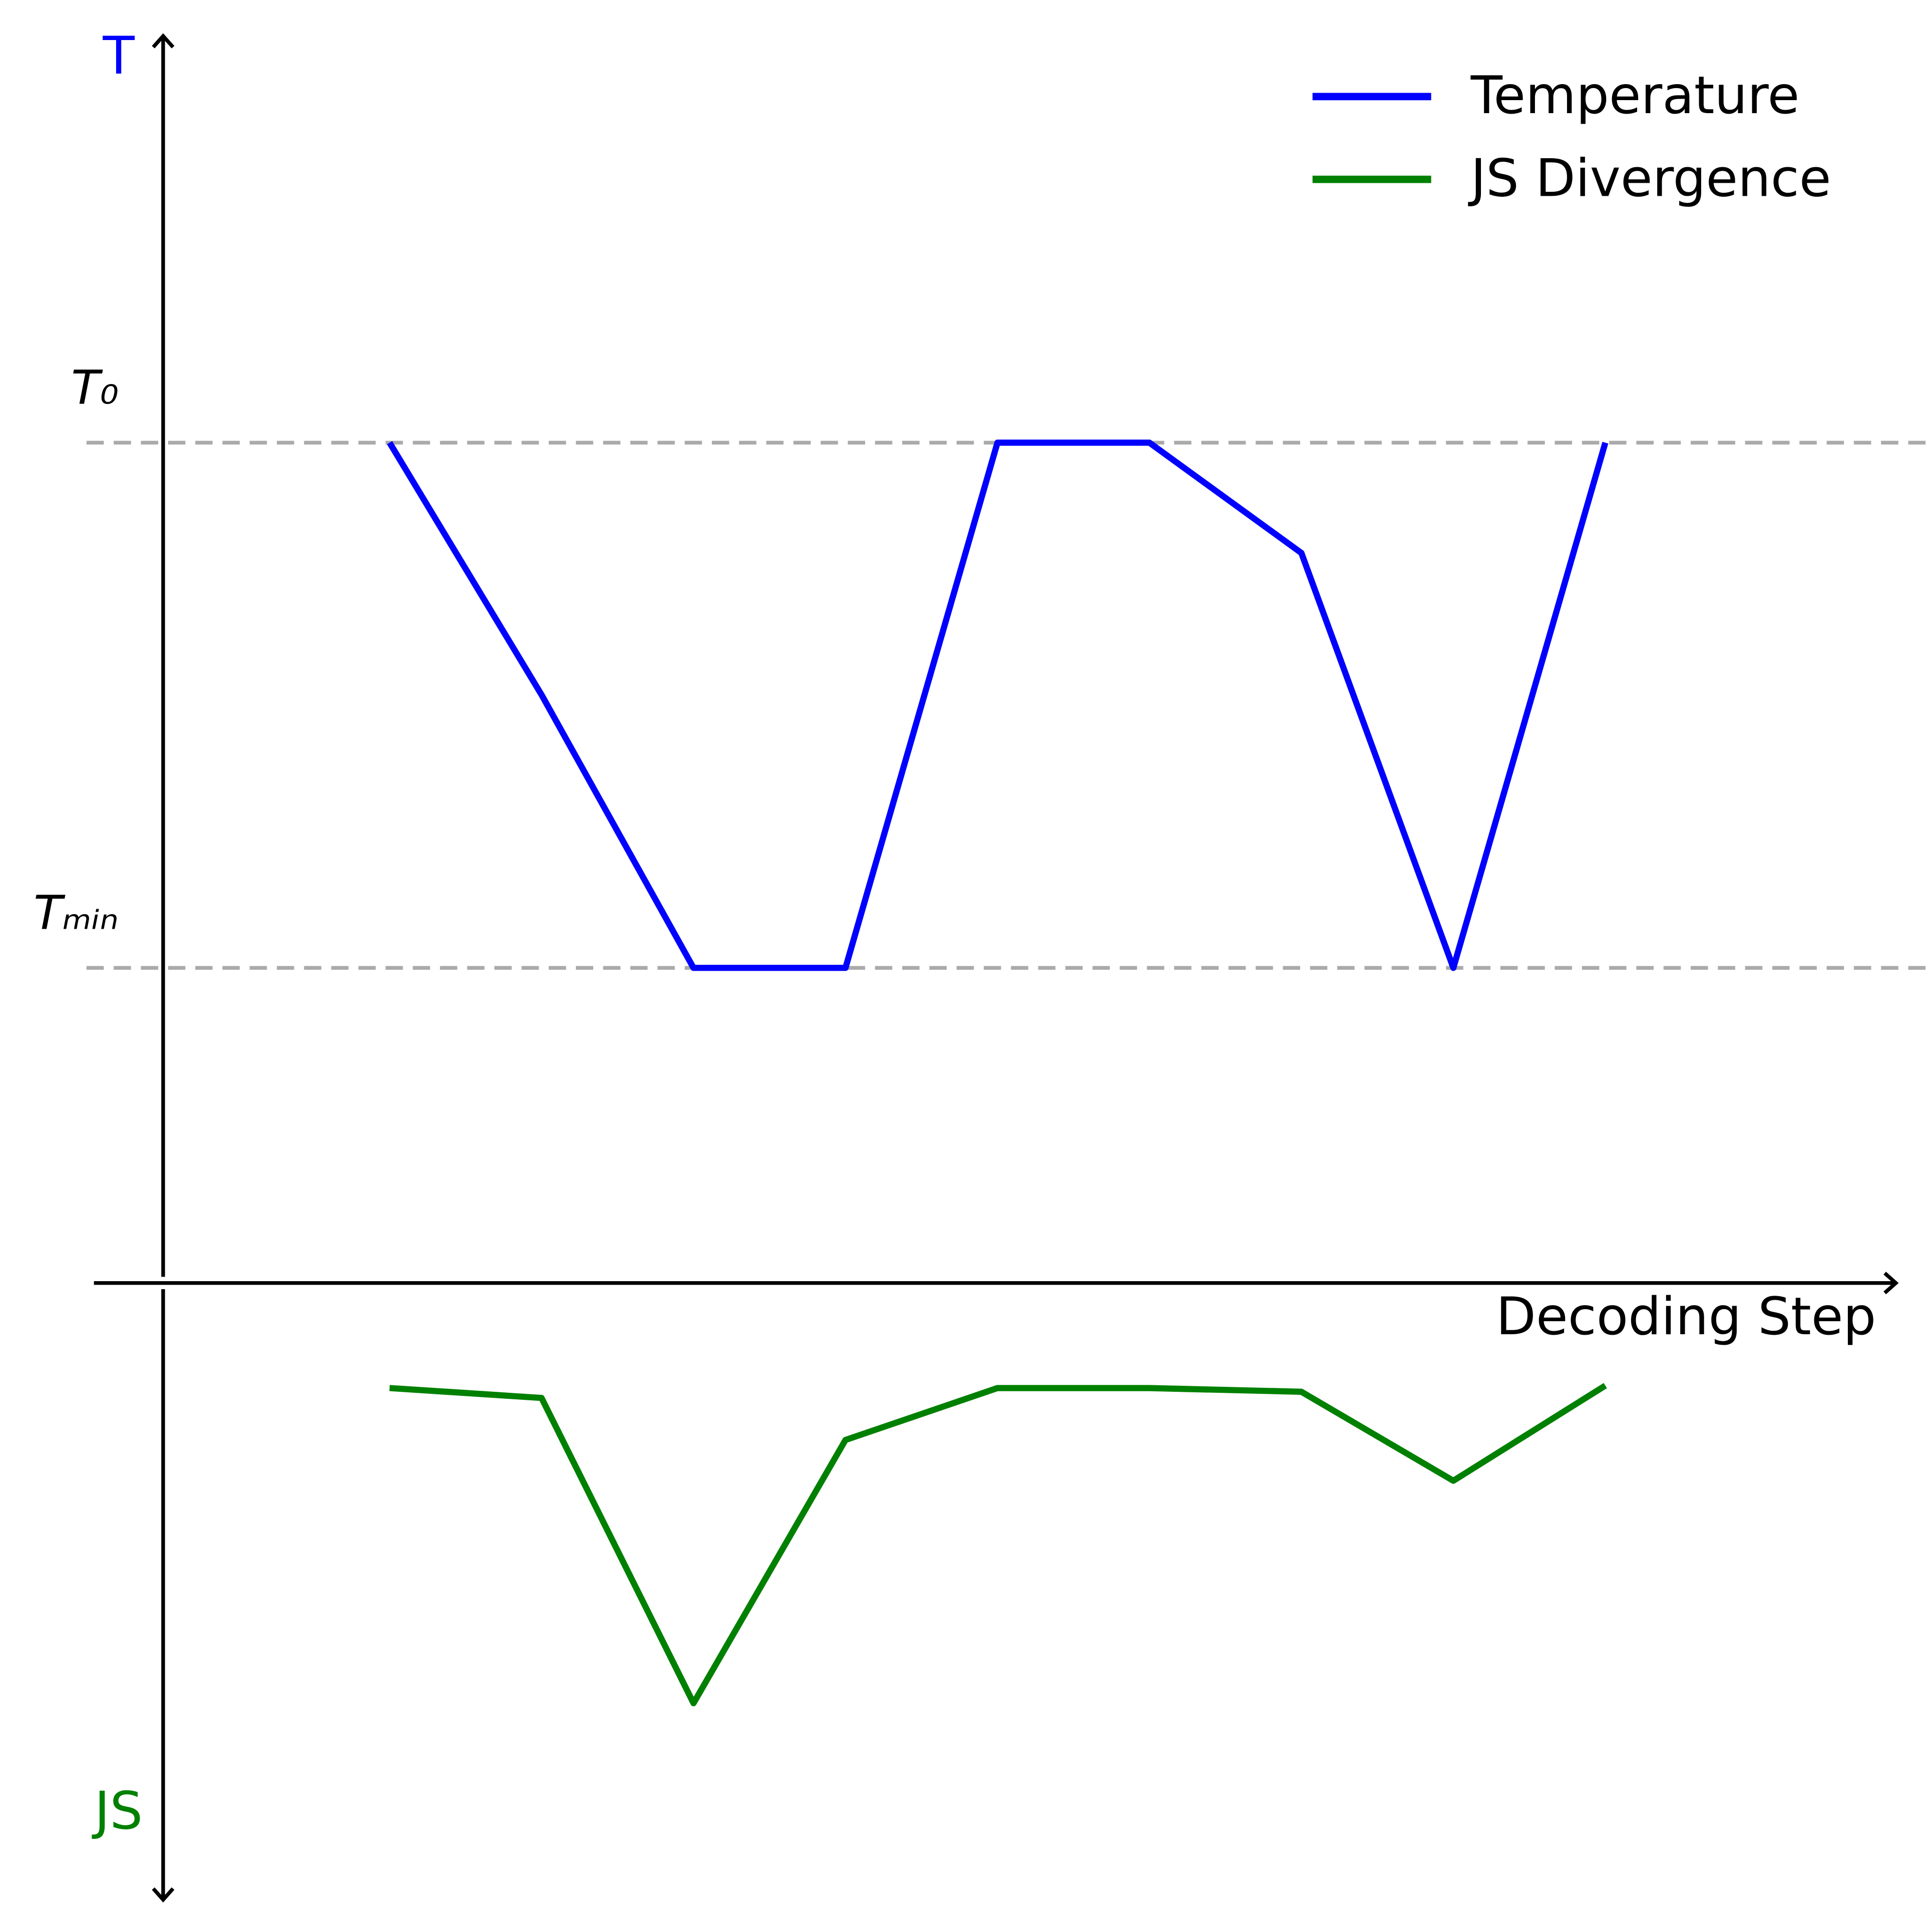 The width and height of the screenshot is (1928, 1932). Describe the element at coordinates (118, 56) in the screenshot. I see `y-axis-label: T` at that location.